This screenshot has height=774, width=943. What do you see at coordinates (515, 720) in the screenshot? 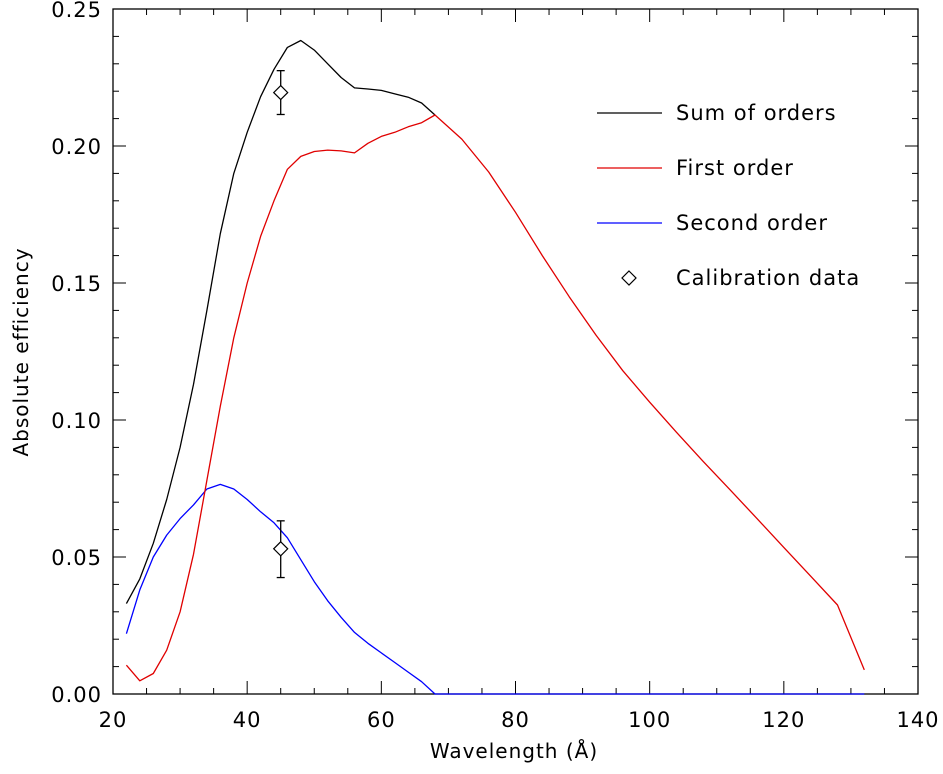
I see `x-tick-label: 80` at bounding box center [515, 720].